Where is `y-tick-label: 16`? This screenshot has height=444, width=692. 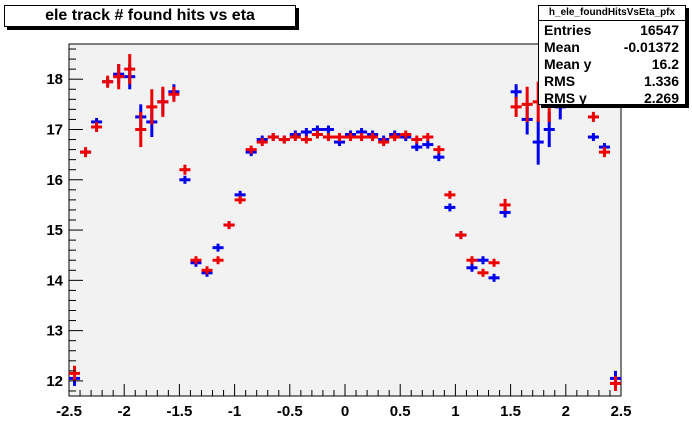
y-tick-label: 16 is located at coordinates (54, 180).